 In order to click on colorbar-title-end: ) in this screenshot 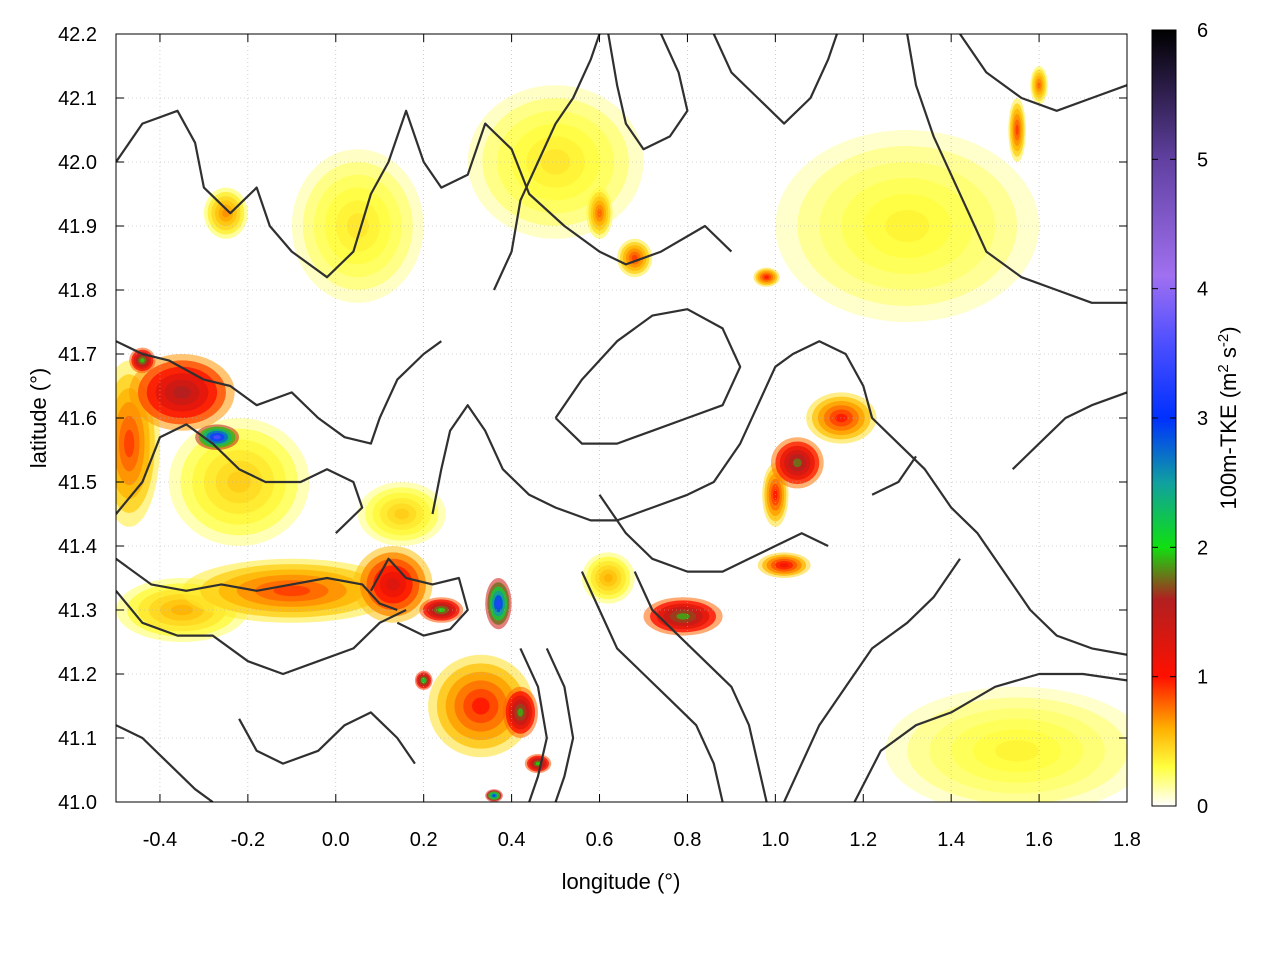, I will do `click(1228, 329)`.